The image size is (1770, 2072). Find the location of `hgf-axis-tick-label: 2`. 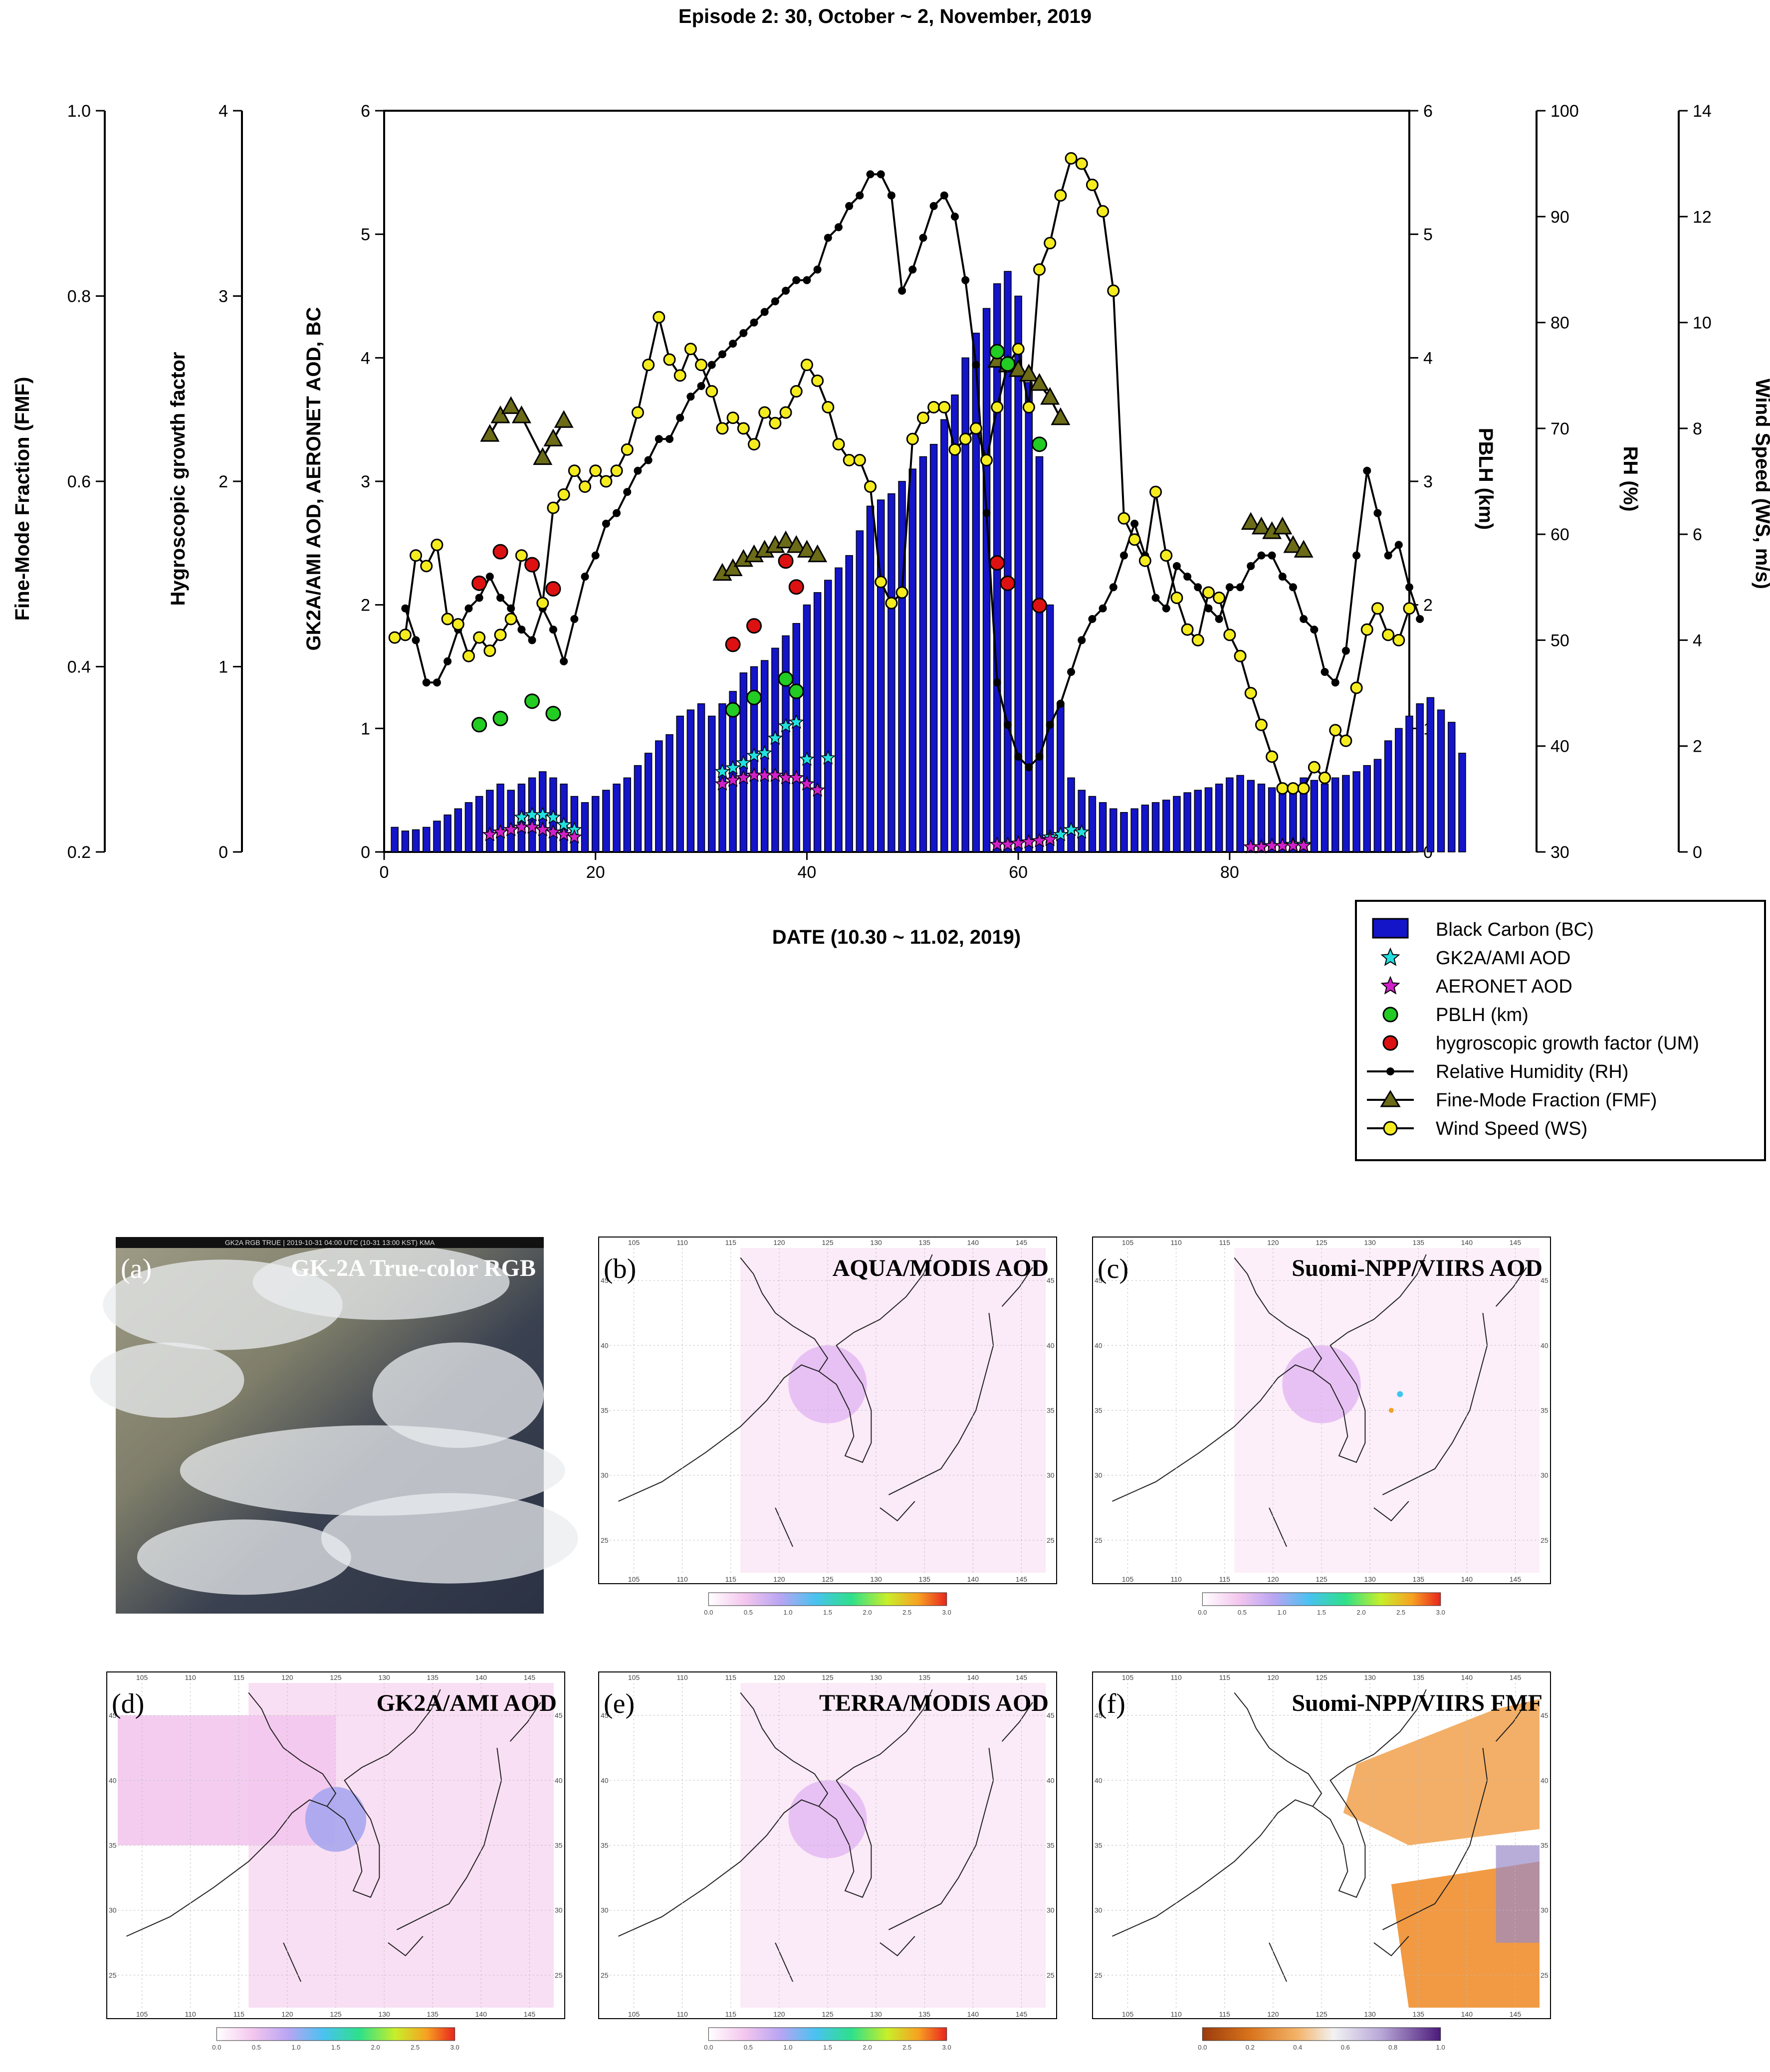

hgf-axis-tick-label: 2 is located at coordinates (223, 481).